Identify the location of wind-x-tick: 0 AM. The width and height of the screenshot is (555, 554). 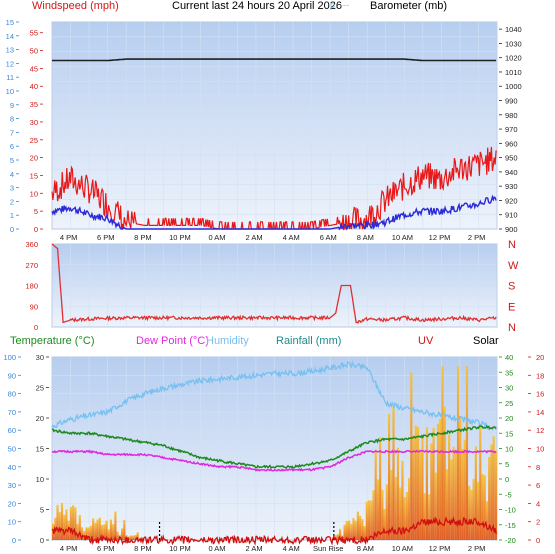
(216, 237).